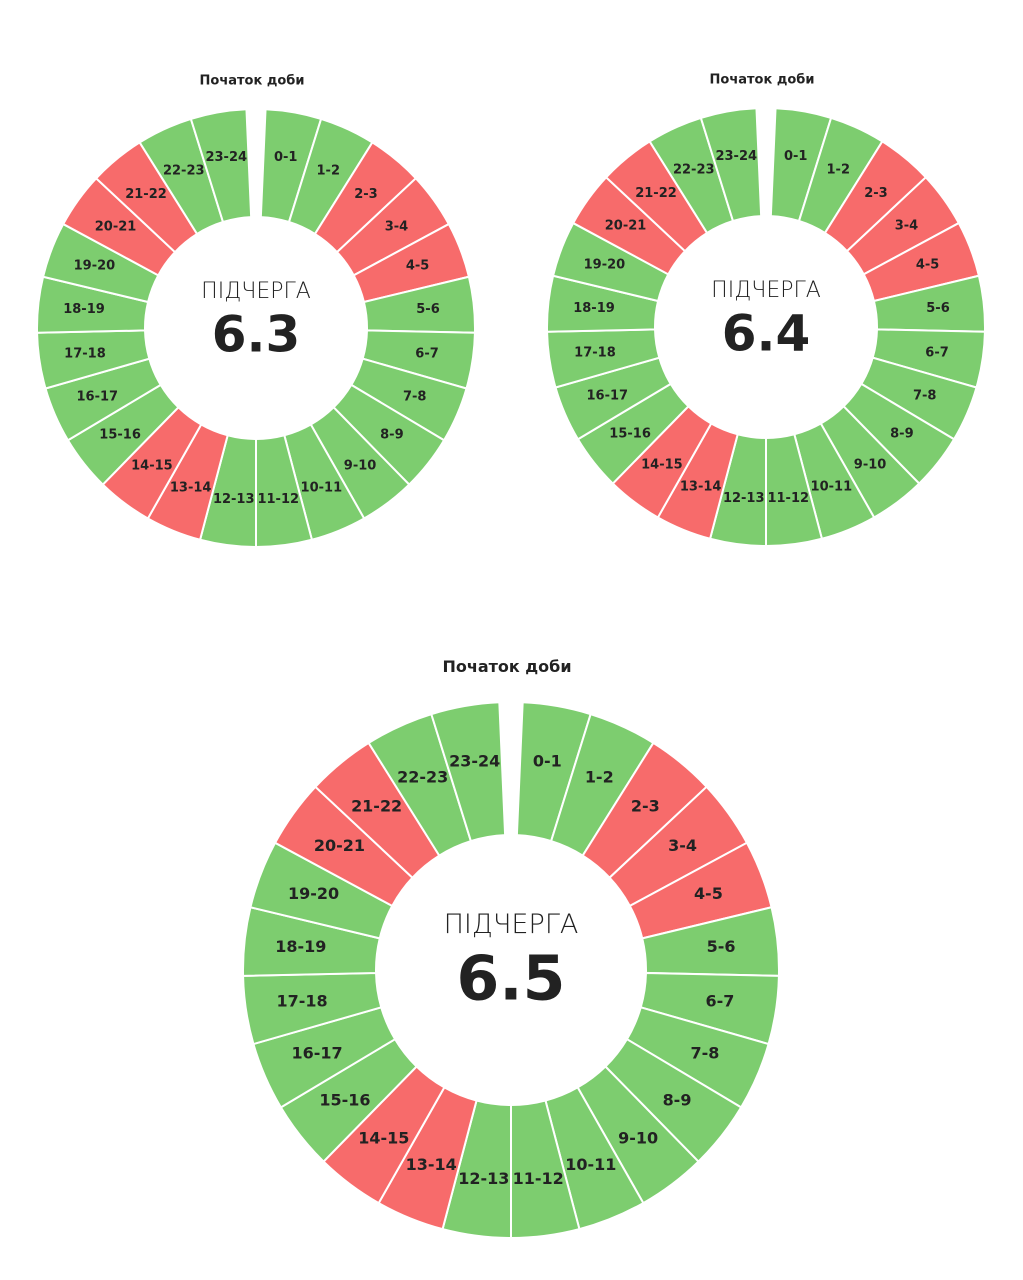 Image resolution: width=1023 pixels, height=1280 pixels. Describe the element at coordinates (256, 335) in the screenshot. I see `number: 6.3` at that location.